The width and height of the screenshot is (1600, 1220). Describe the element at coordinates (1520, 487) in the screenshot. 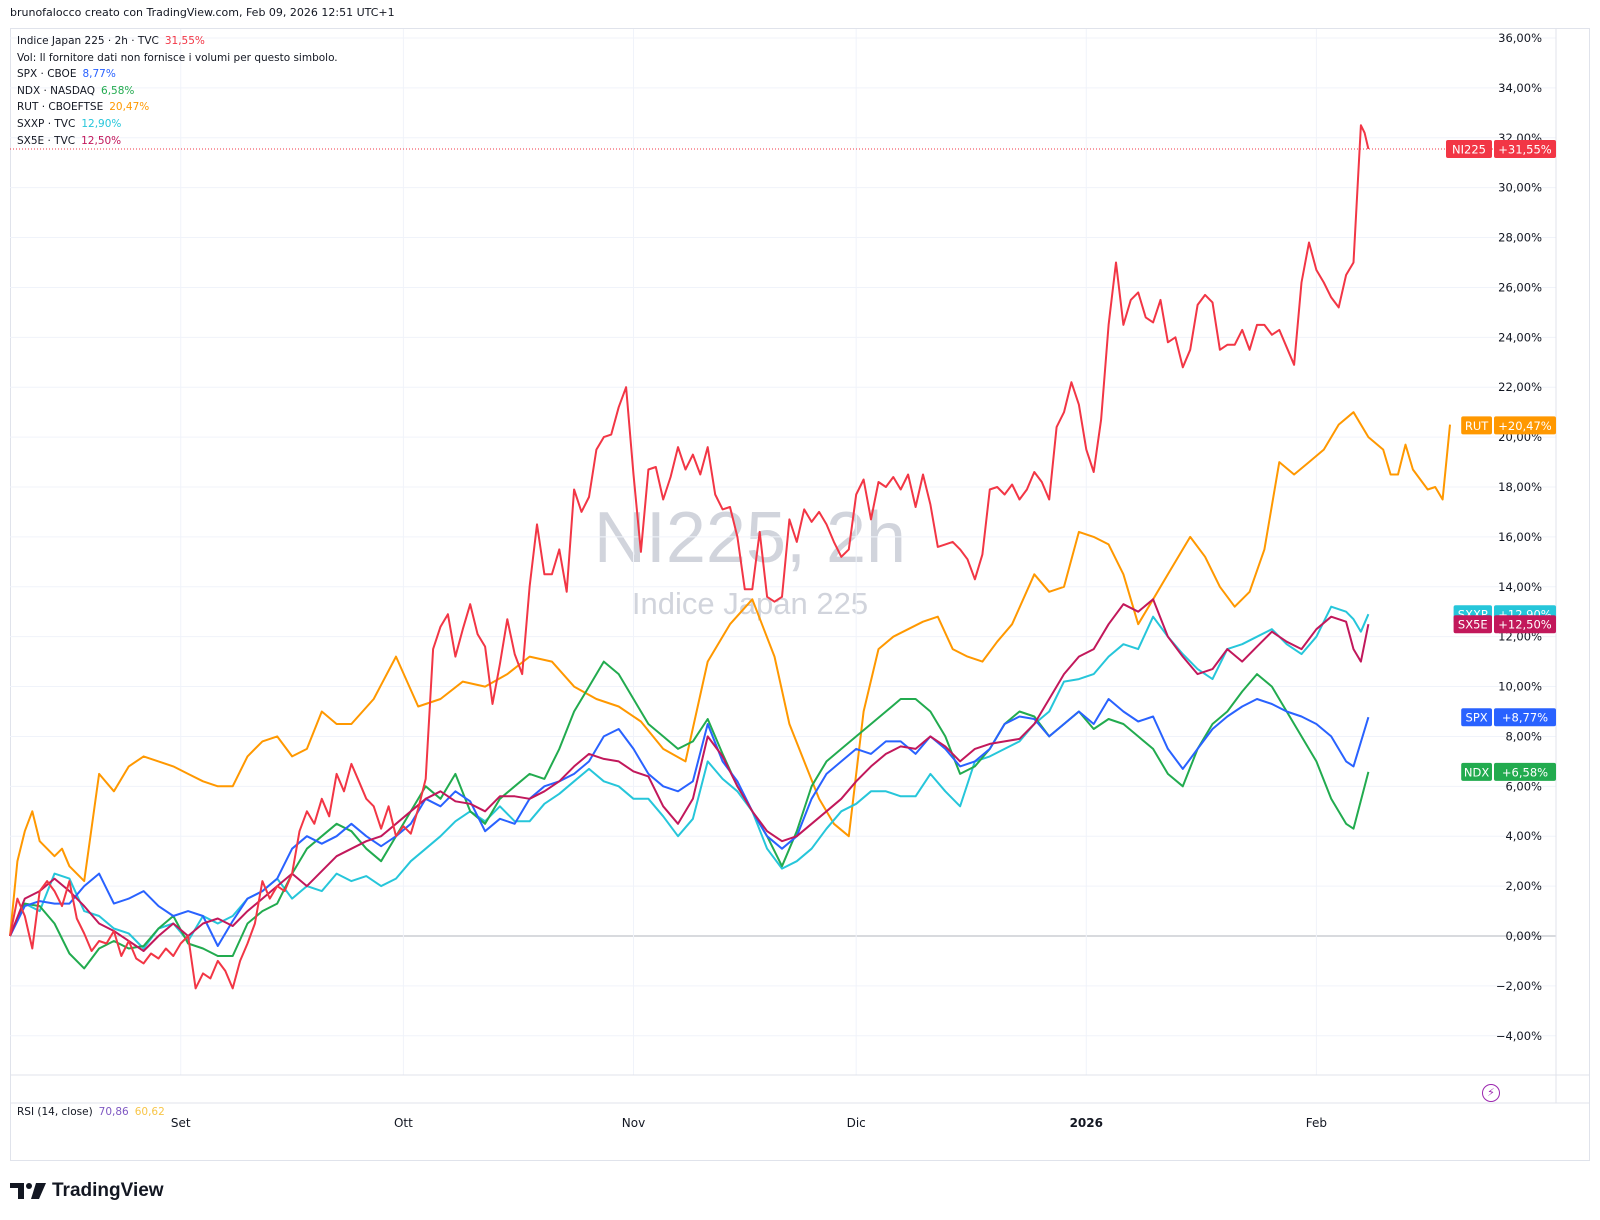

I see `y-tick-label: 18,00%` at that location.